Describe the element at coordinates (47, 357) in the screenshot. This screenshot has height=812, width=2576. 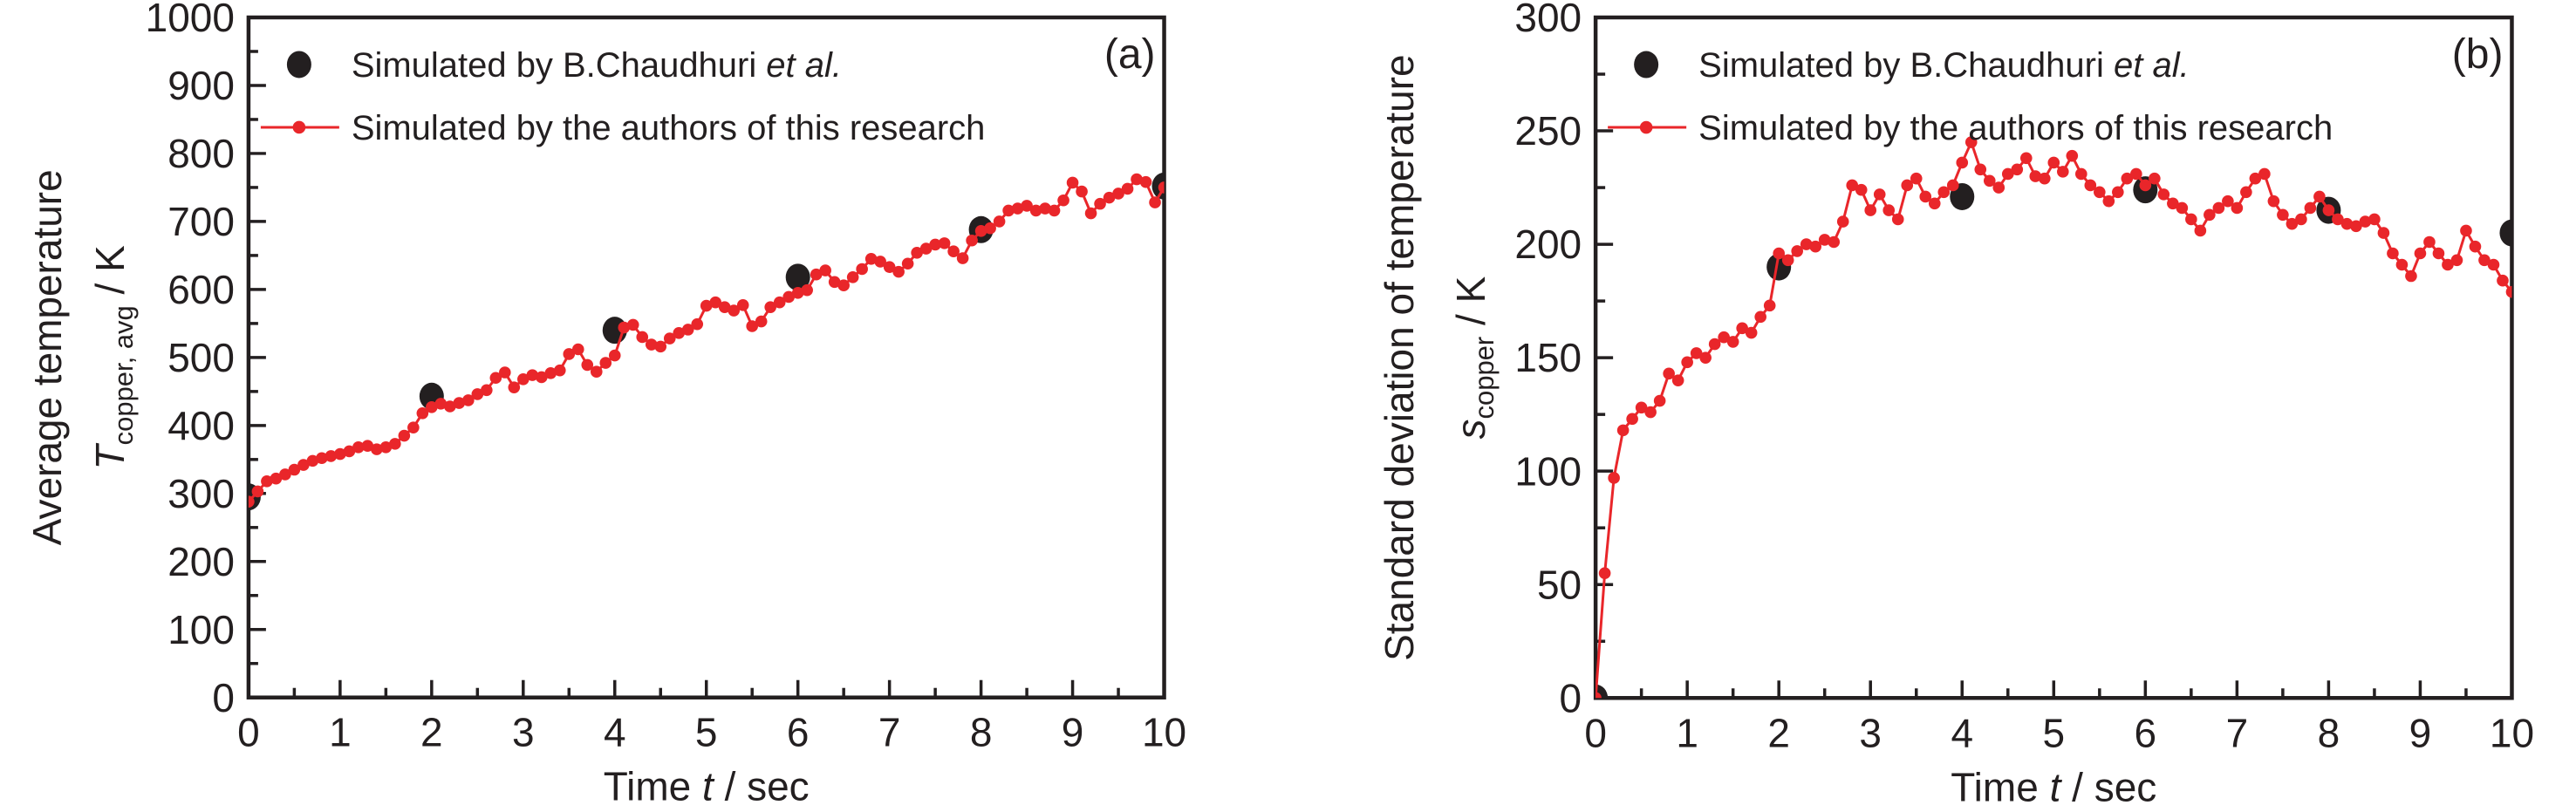
I see `y-axis-title-line1: Average temperature` at that location.